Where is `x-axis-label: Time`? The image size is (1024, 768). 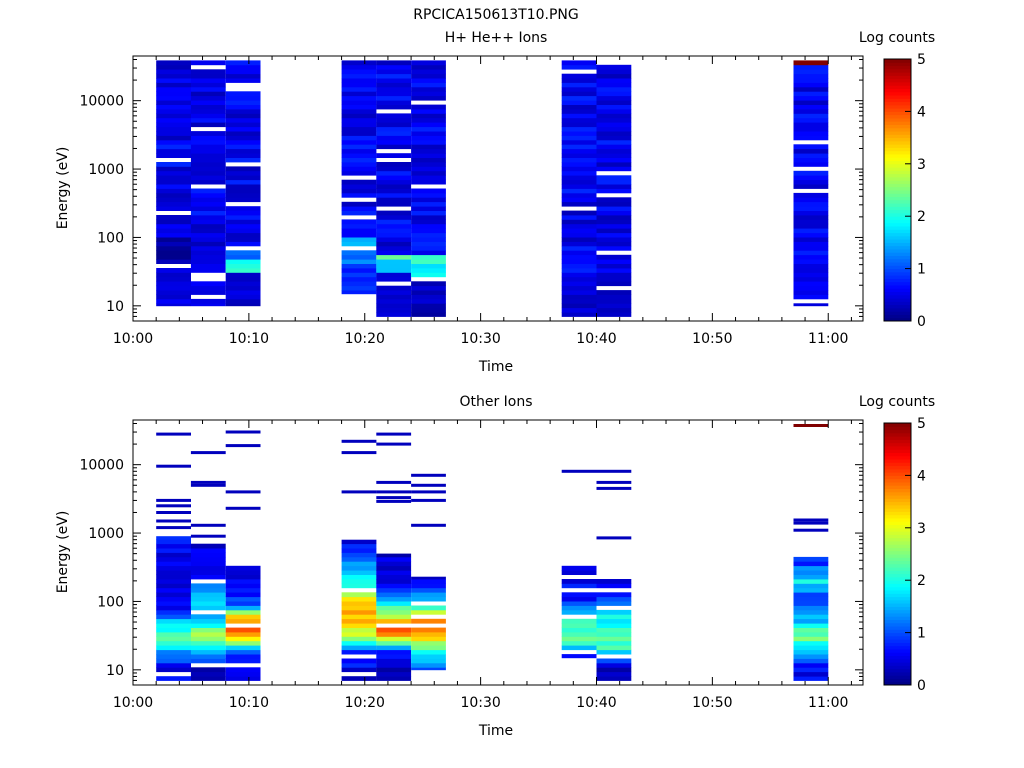
x-axis-label: Time is located at coordinates (495, 731).